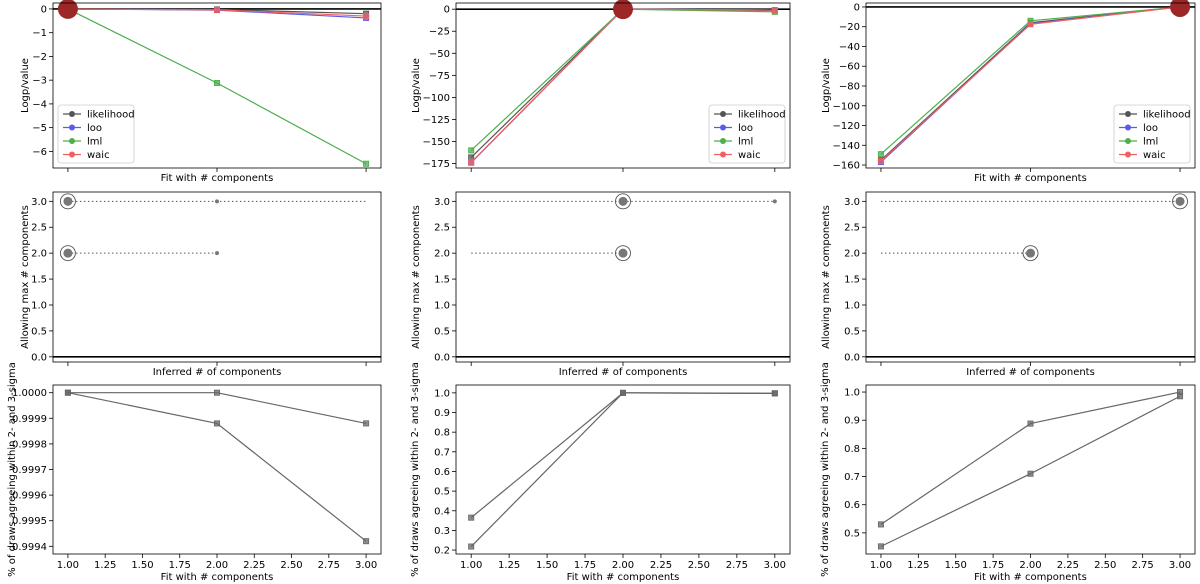 The height and width of the screenshot is (584, 1200). Describe the element at coordinates (94, 128) in the screenshot. I see `legend-entry-loo: loo` at that location.